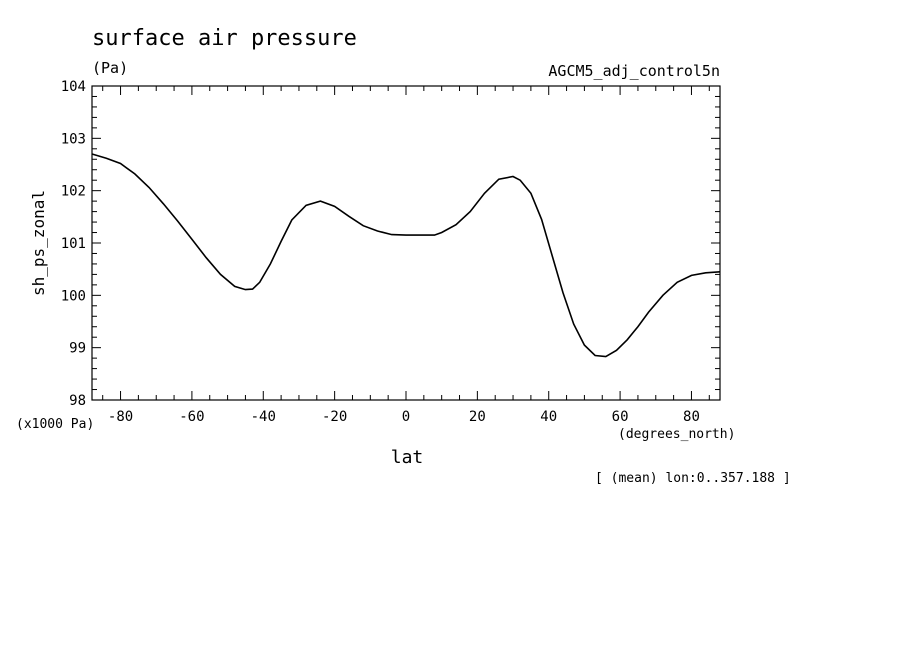 Image resolution: width=904 pixels, height=654 pixels. I want to click on x-units-label: (degrees_north), so click(676, 434).